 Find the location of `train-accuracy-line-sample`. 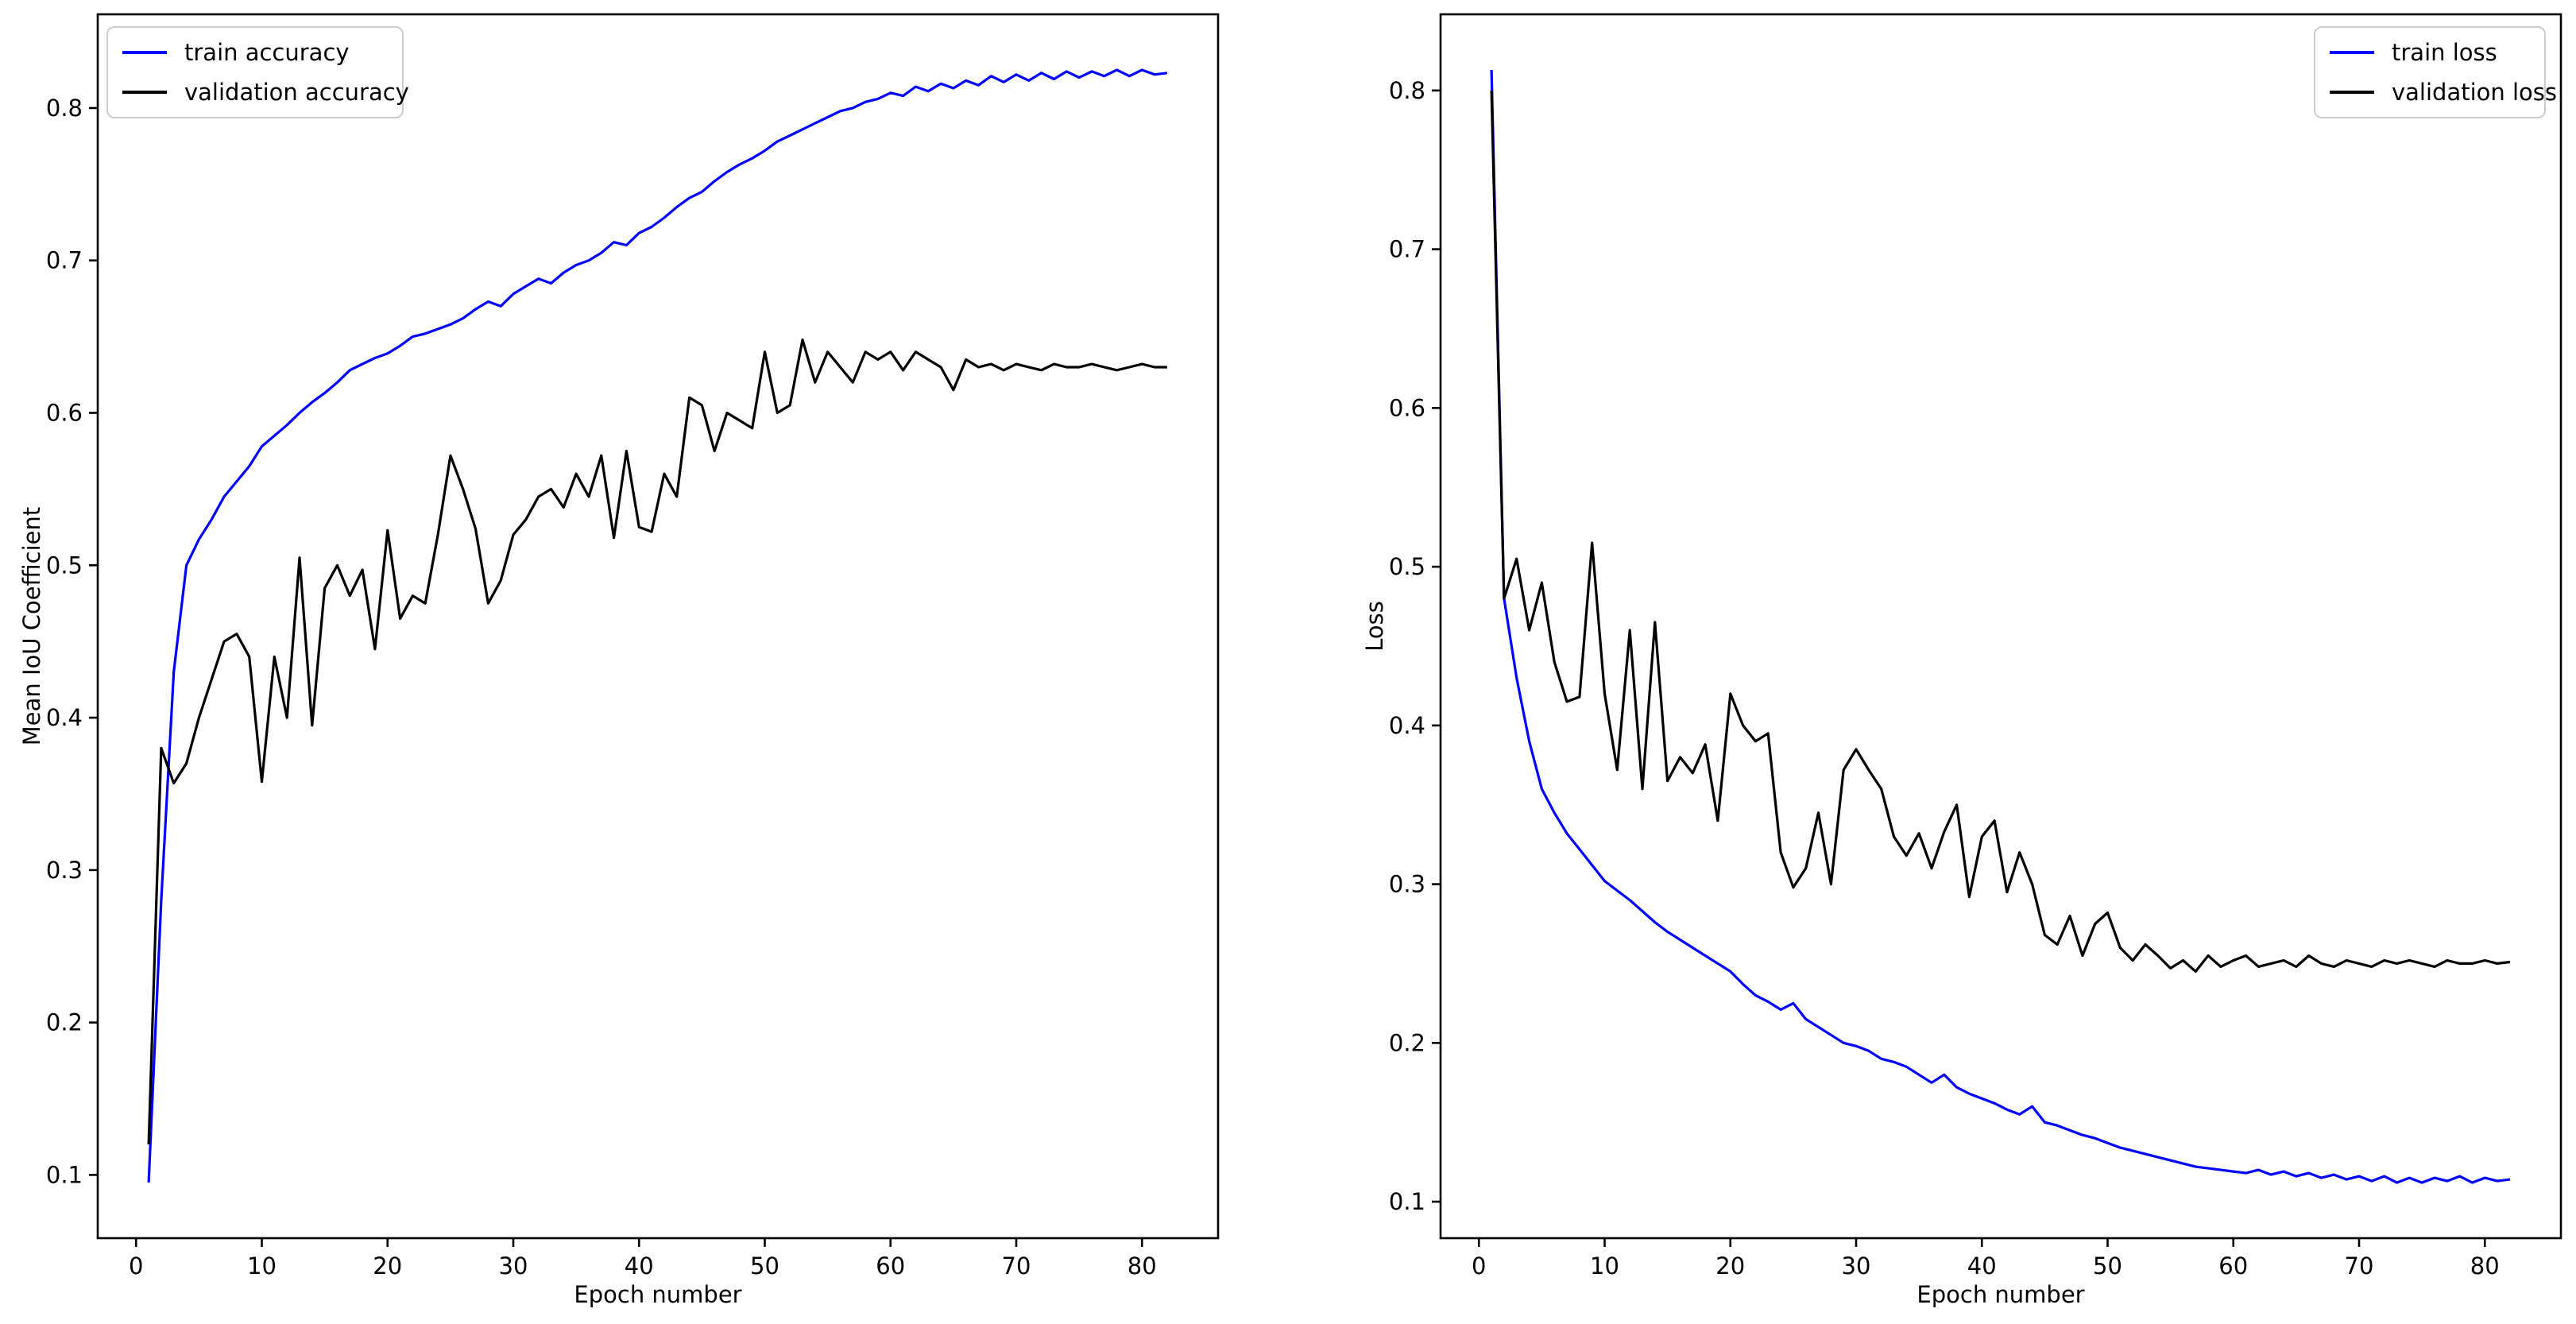

train-accuracy-line-sample is located at coordinates (144, 52).